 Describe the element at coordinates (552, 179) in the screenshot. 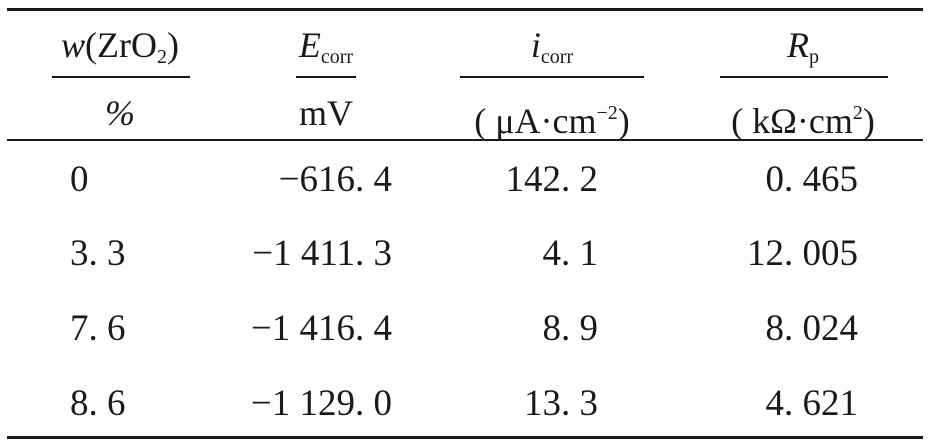

I see `cell-icorr: 142. 2` at that location.